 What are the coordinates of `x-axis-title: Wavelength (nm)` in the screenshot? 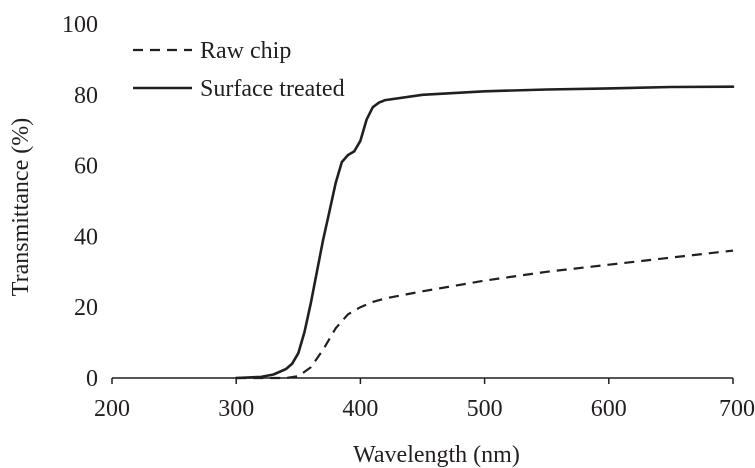 It's located at (436, 455).